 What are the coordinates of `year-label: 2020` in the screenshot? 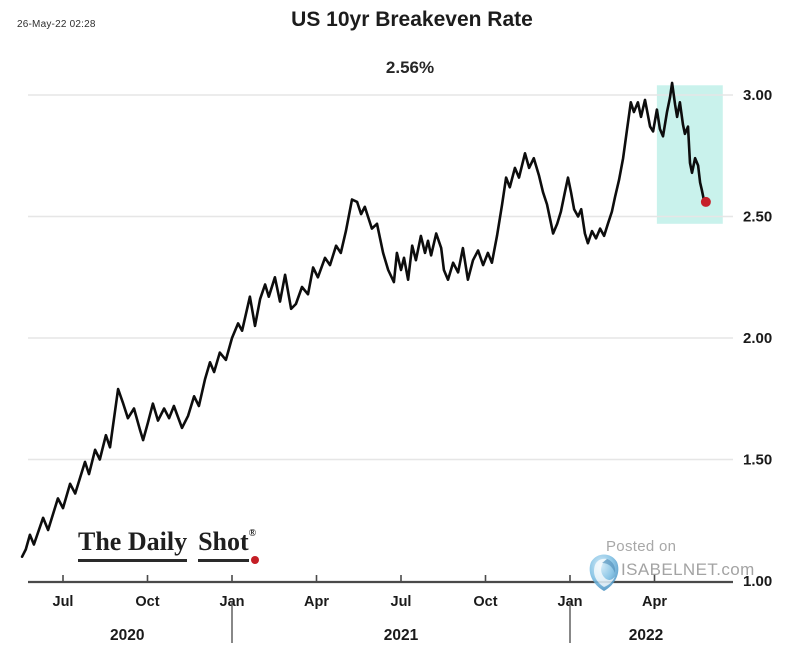 It's located at (127, 635).